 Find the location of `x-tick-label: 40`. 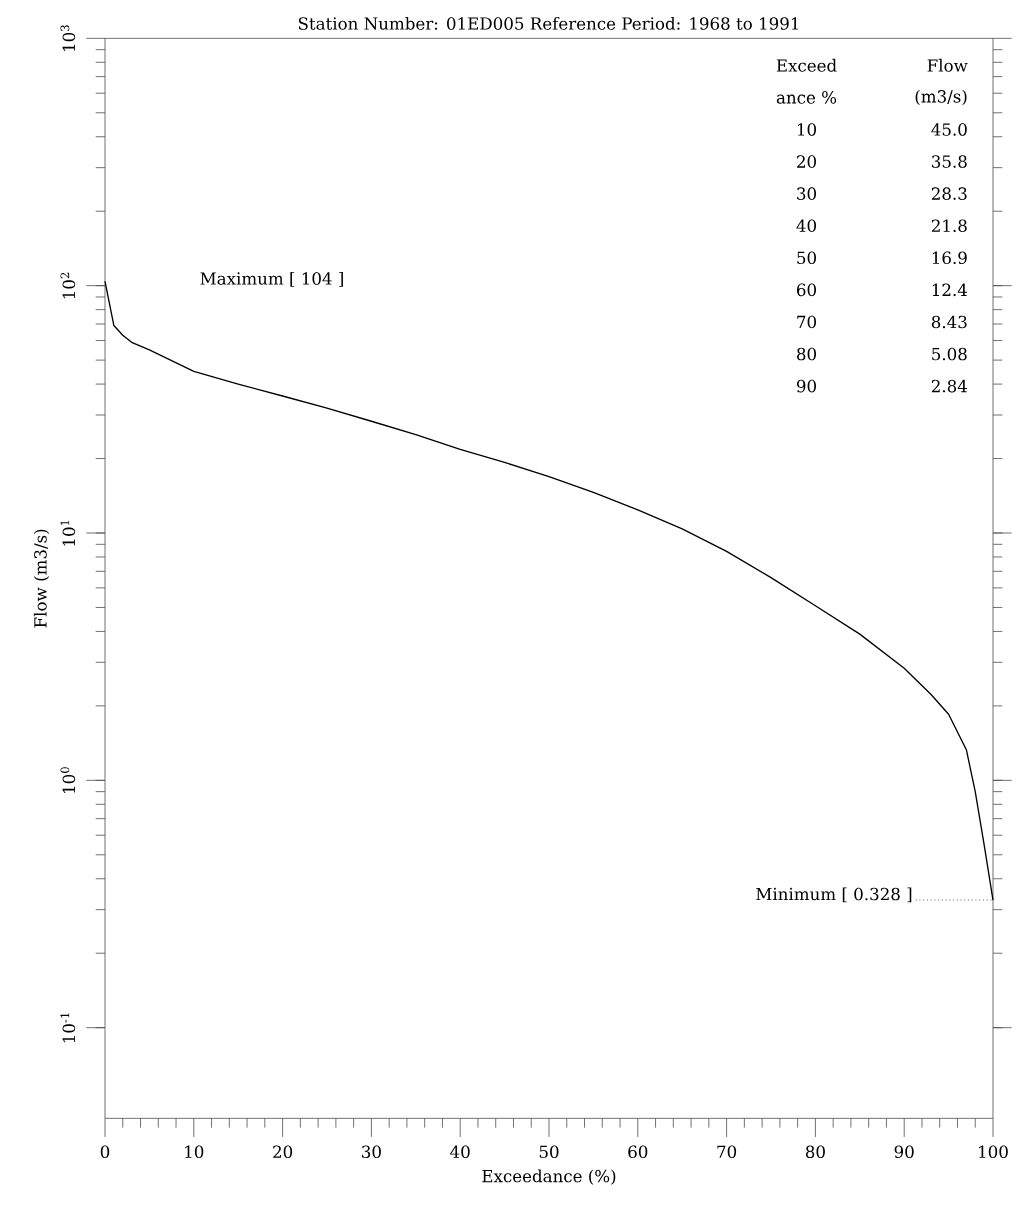

x-tick-label: 40 is located at coordinates (460, 1152).